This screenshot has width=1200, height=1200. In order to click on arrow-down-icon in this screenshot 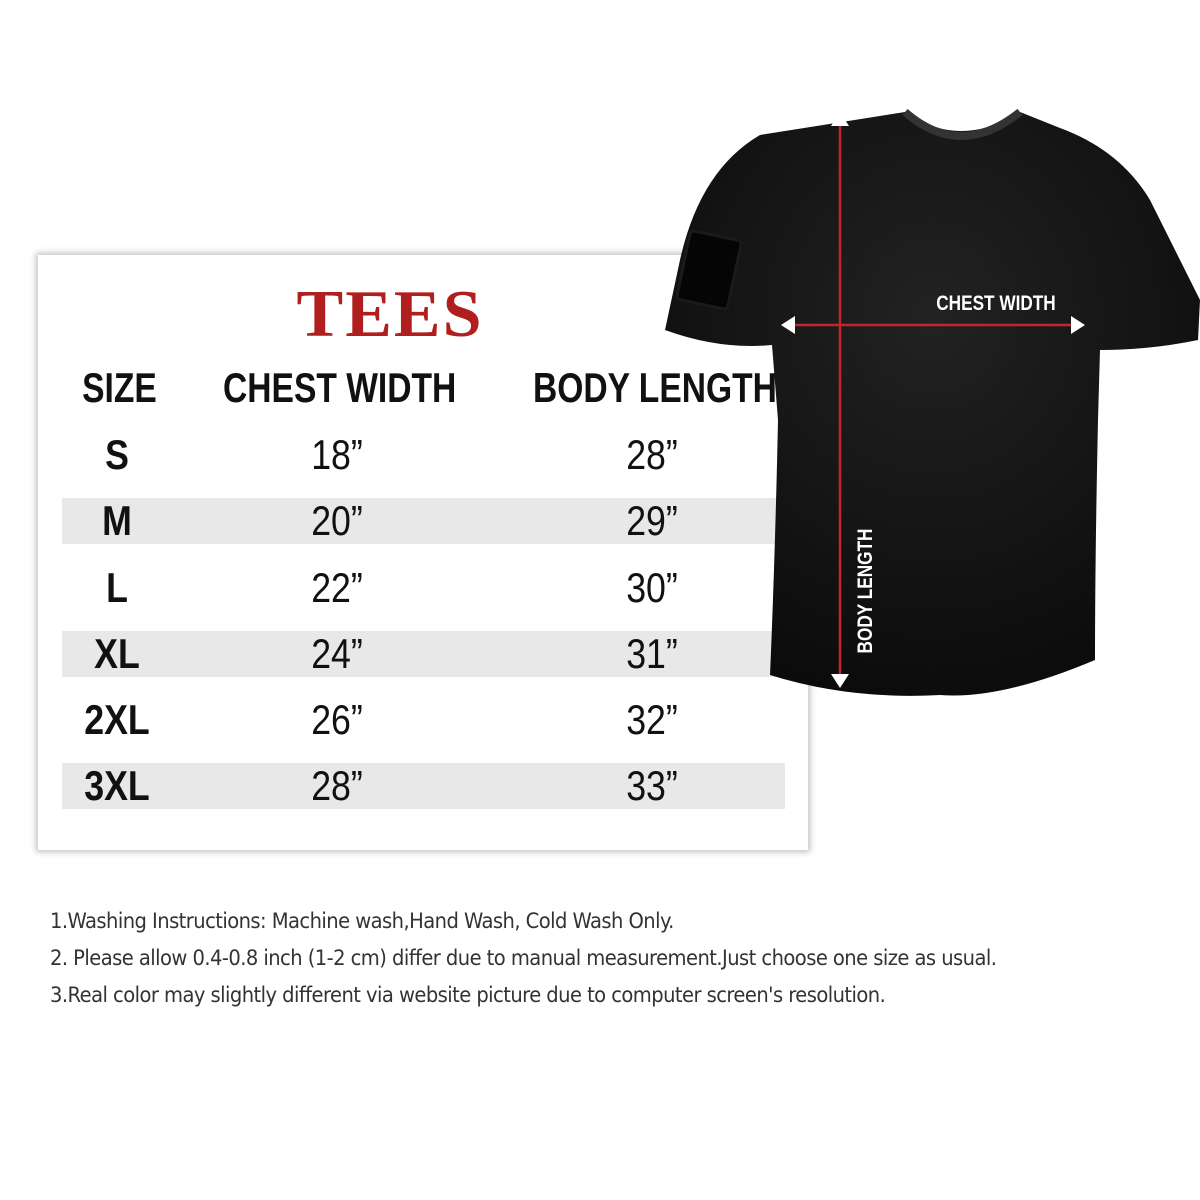, I will do `click(840, 681)`.